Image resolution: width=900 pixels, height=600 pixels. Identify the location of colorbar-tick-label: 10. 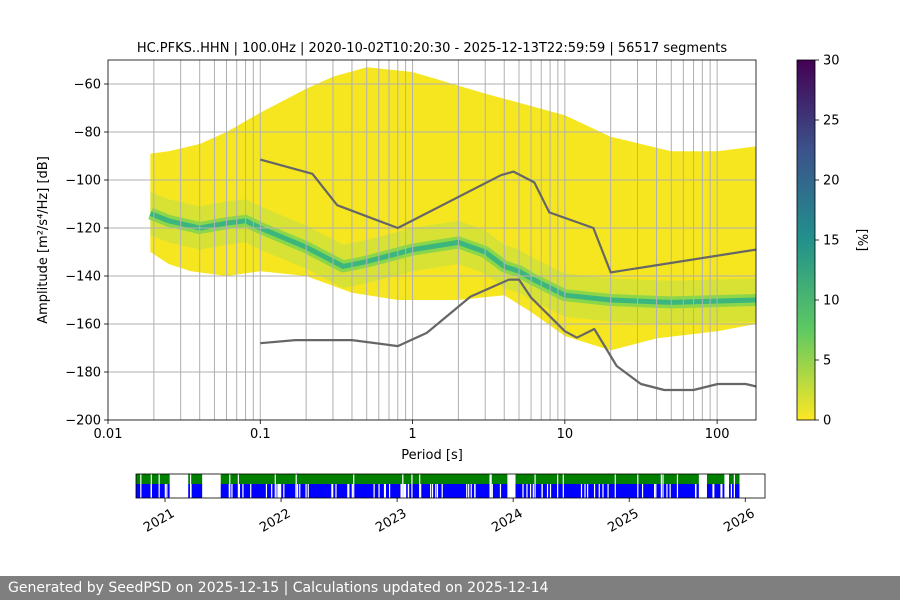
(831, 301).